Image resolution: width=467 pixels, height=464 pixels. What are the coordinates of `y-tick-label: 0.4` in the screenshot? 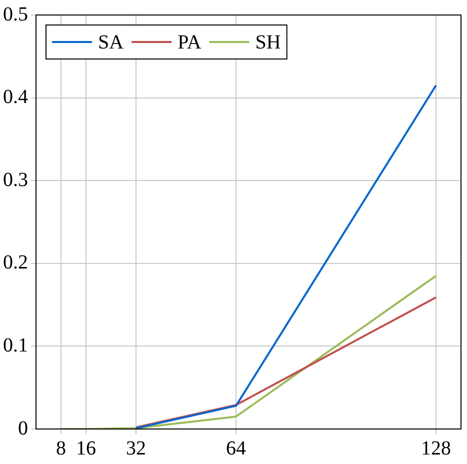 It's located at (15, 97).